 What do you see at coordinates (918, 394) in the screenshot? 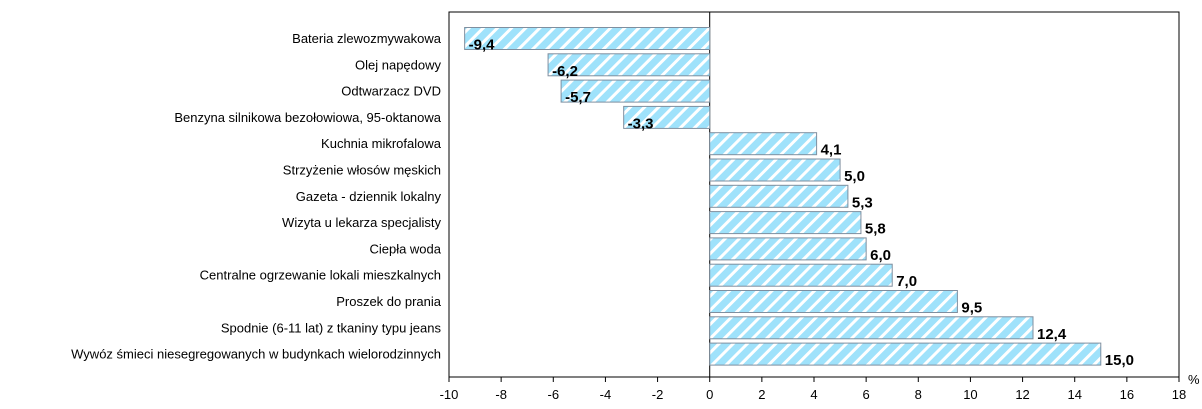
I see `x-tick-label: 8` at bounding box center [918, 394].